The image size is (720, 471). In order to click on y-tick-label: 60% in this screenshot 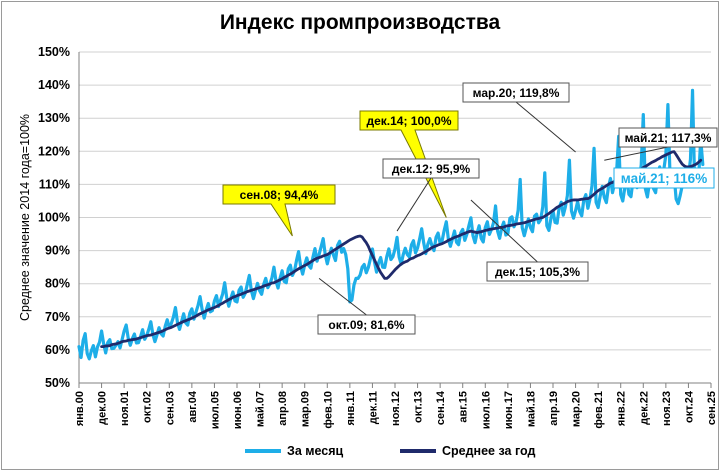, I will do `click(57, 350)`.